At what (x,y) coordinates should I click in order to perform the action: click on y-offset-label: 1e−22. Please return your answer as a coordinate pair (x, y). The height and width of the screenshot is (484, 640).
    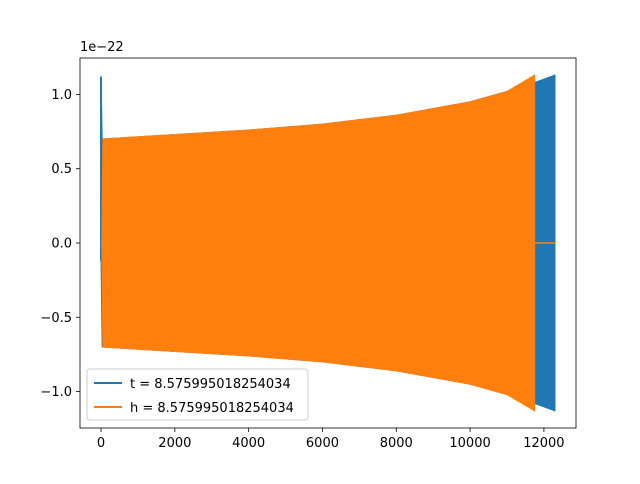
    Looking at the image, I should click on (102, 47).